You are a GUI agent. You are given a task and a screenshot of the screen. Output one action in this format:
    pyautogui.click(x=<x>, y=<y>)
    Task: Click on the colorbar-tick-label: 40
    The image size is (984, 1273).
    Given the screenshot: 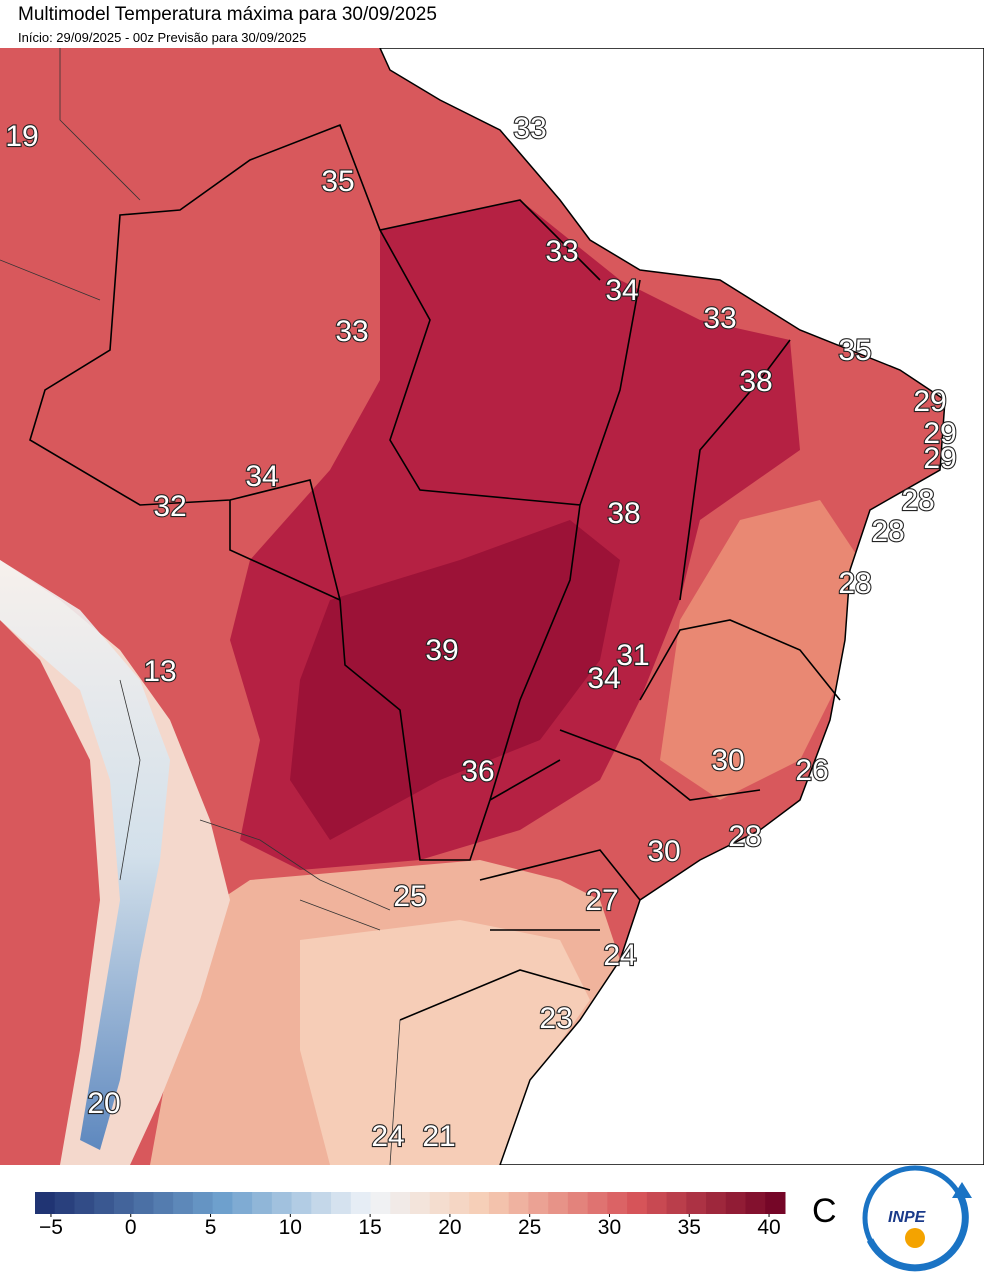 What is the action you would take?
    pyautogui.click(x=768, y=1227)
    